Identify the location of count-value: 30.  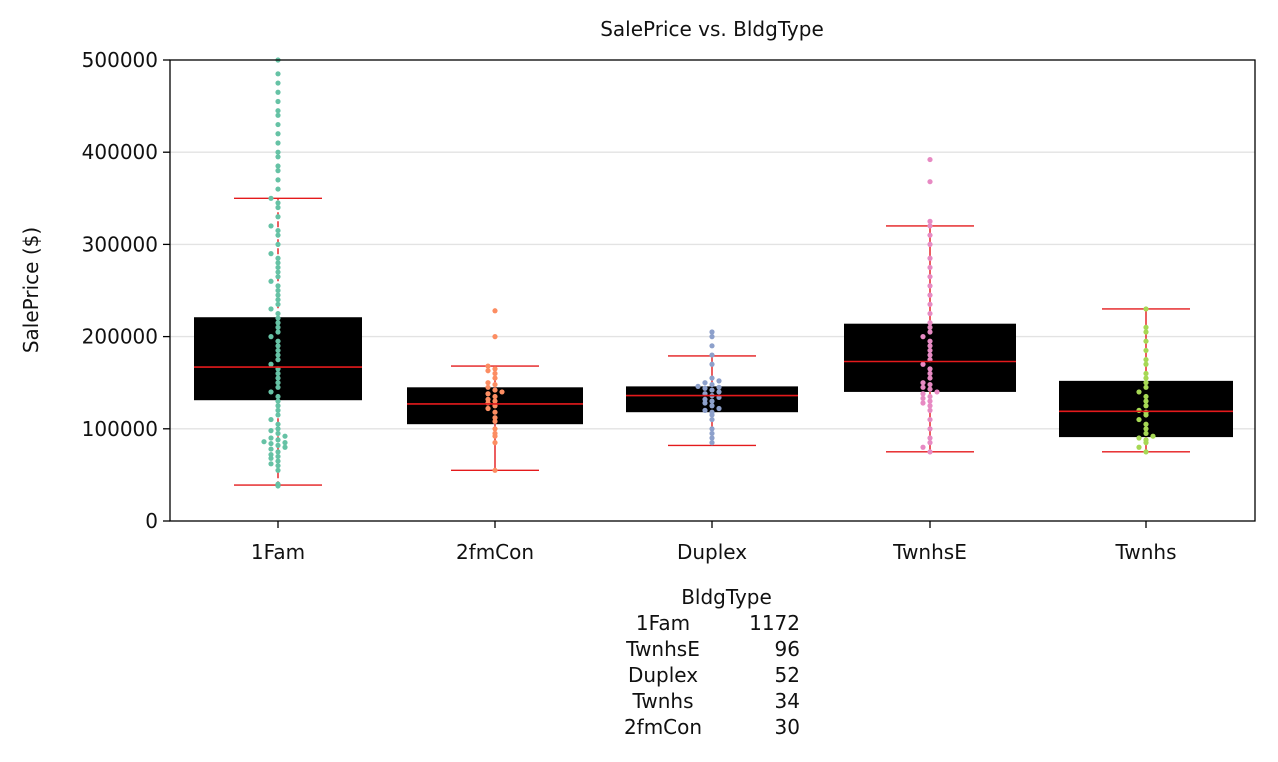
(787, 727).